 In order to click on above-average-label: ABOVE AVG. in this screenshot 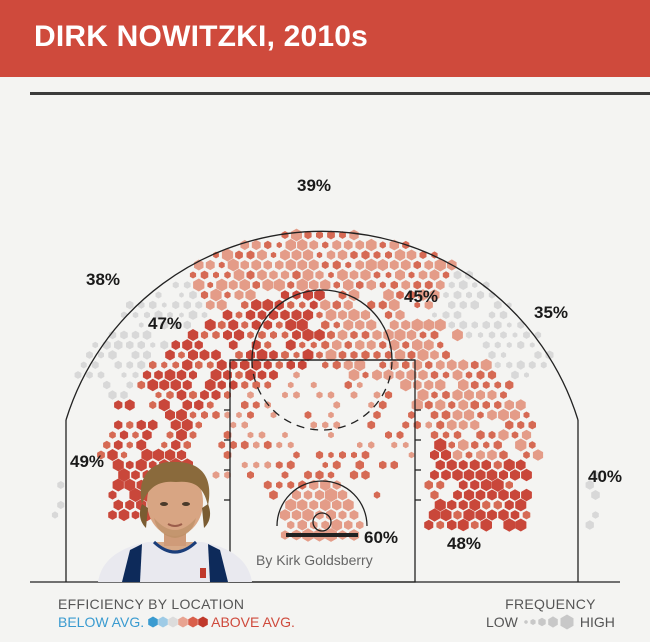, I will do `click(253, 622)`.